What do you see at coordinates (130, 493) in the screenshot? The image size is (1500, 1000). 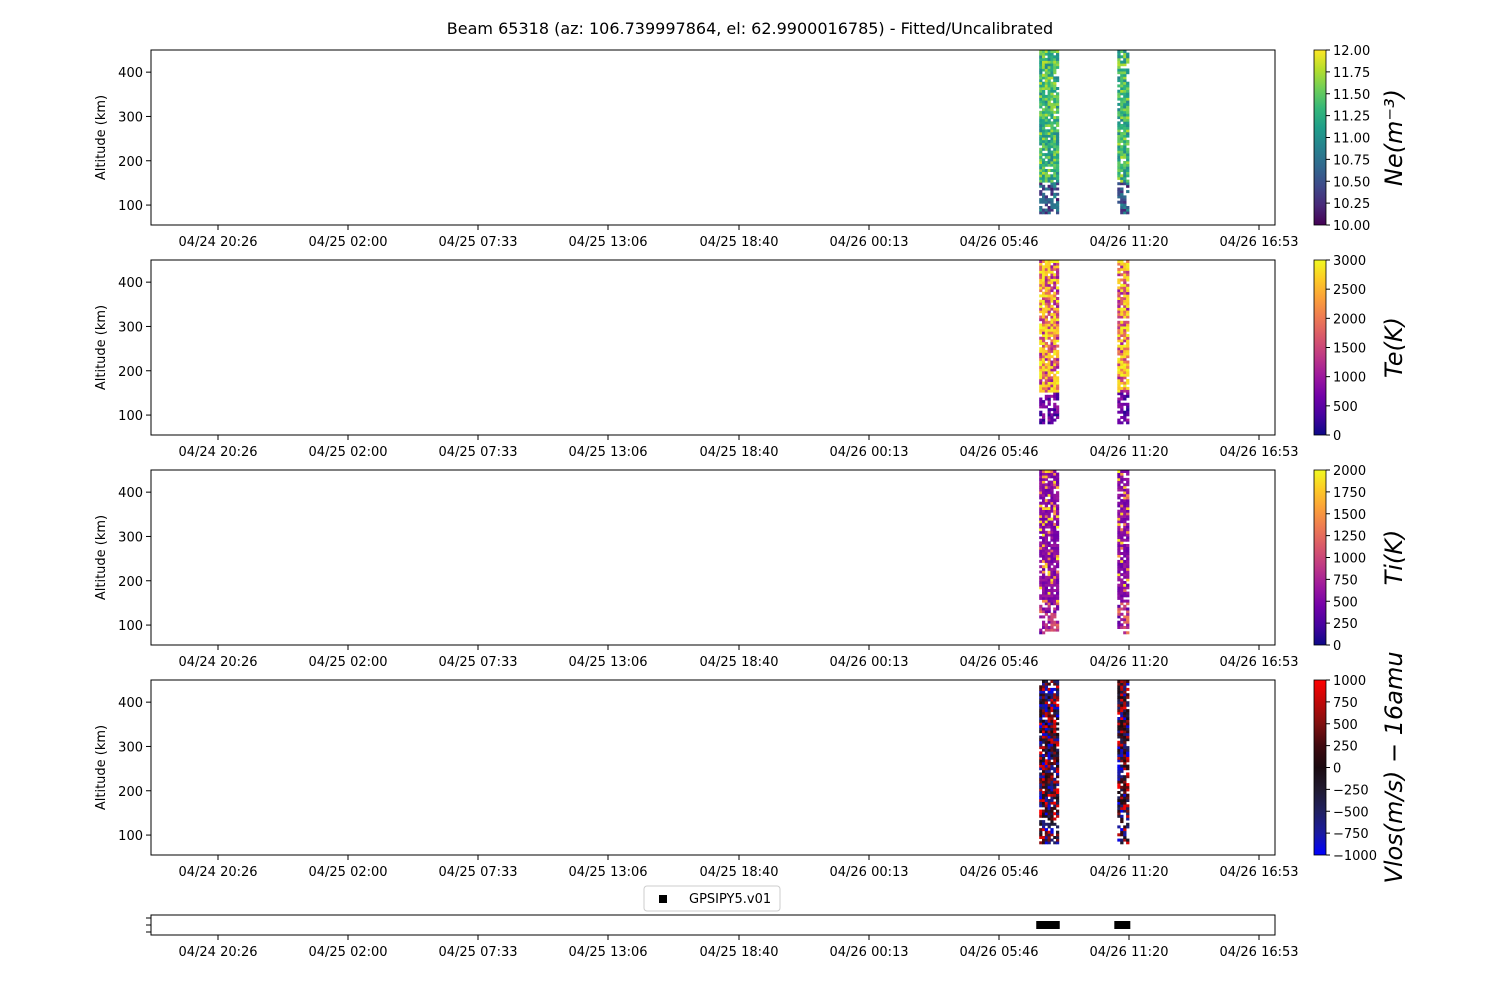 I see `y-tick-label: 400` at bounding box center [130, 493].